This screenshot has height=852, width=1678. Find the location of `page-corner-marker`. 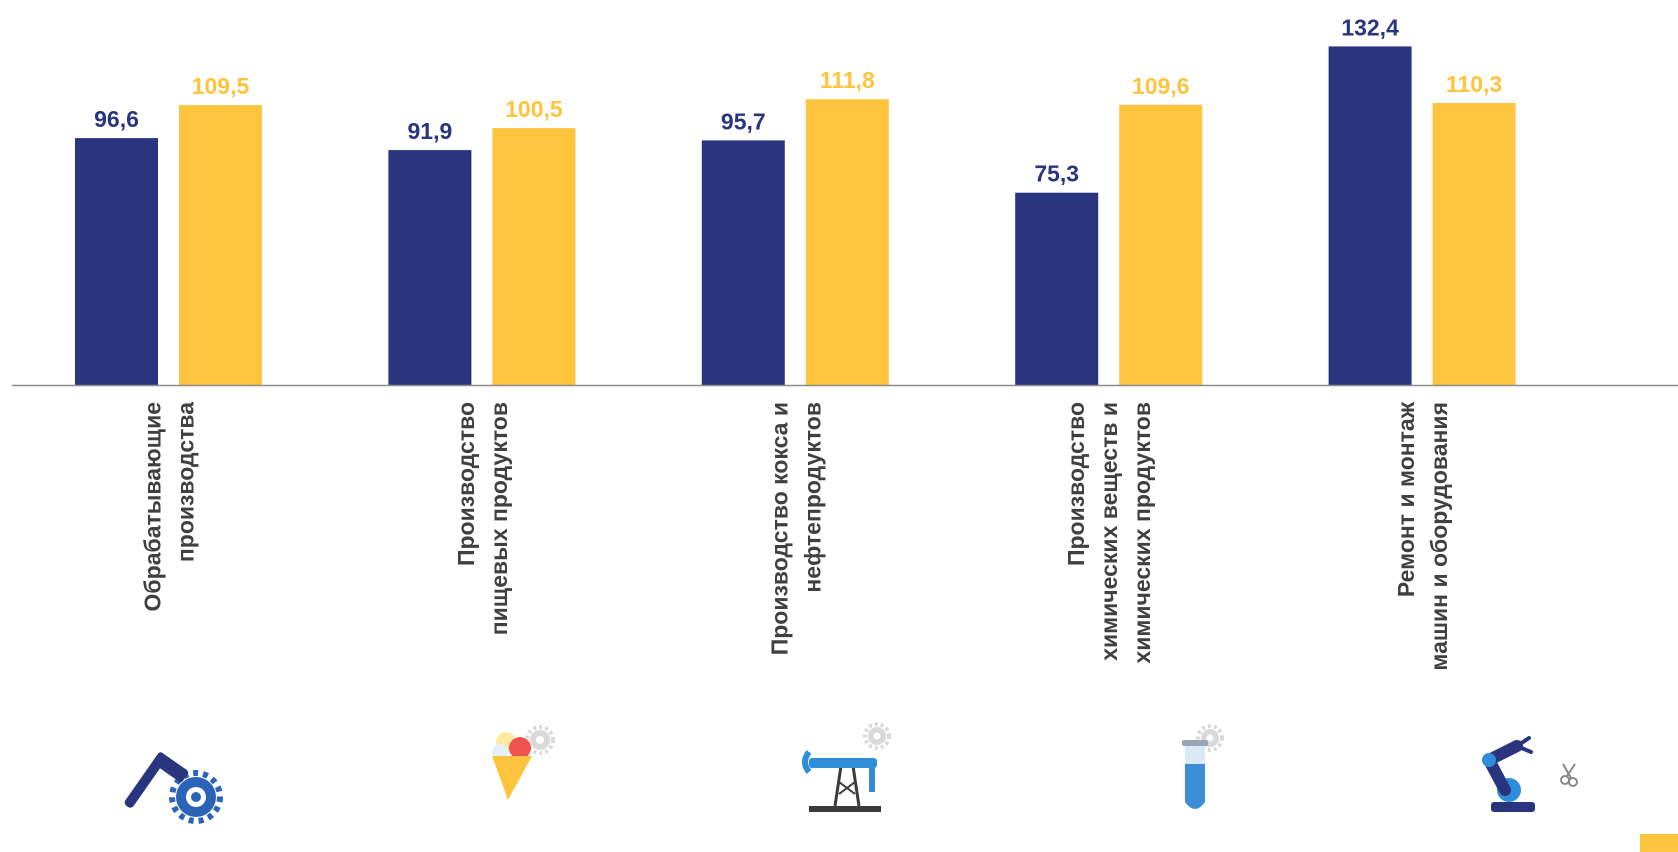

page-corner-marker is located at coordinates (1659, 843).